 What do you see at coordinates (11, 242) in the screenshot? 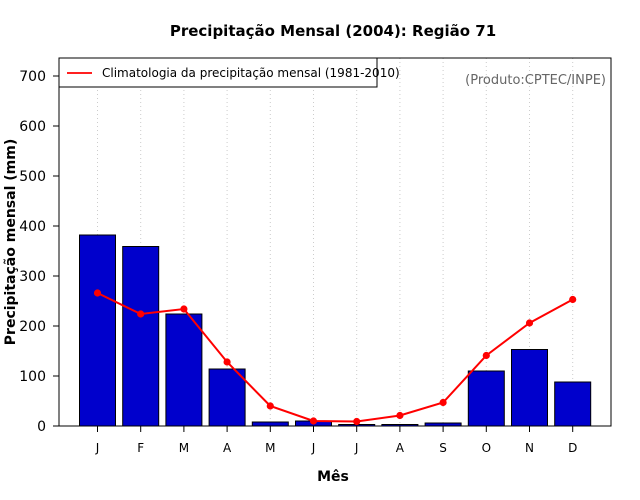
I see `y-axis-label: Precipitação mensal (mm)` at bounding box center [11, 242].